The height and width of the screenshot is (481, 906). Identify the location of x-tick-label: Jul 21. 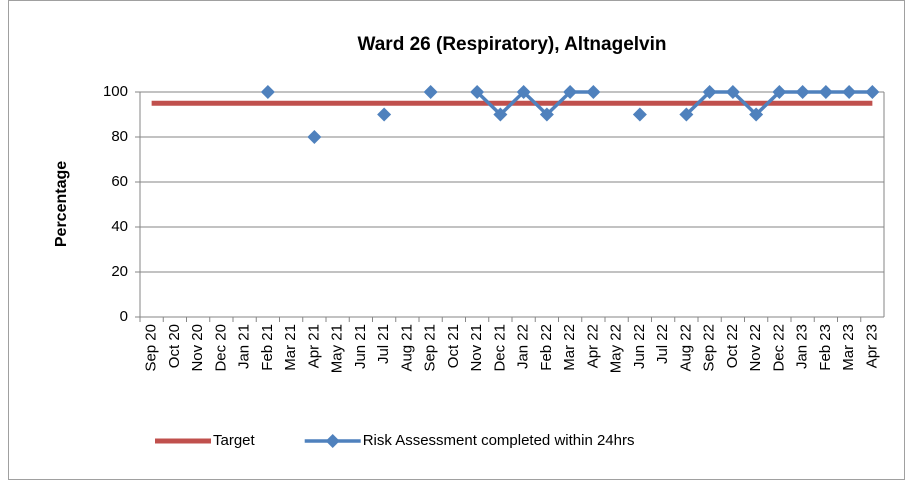
(383, 344).